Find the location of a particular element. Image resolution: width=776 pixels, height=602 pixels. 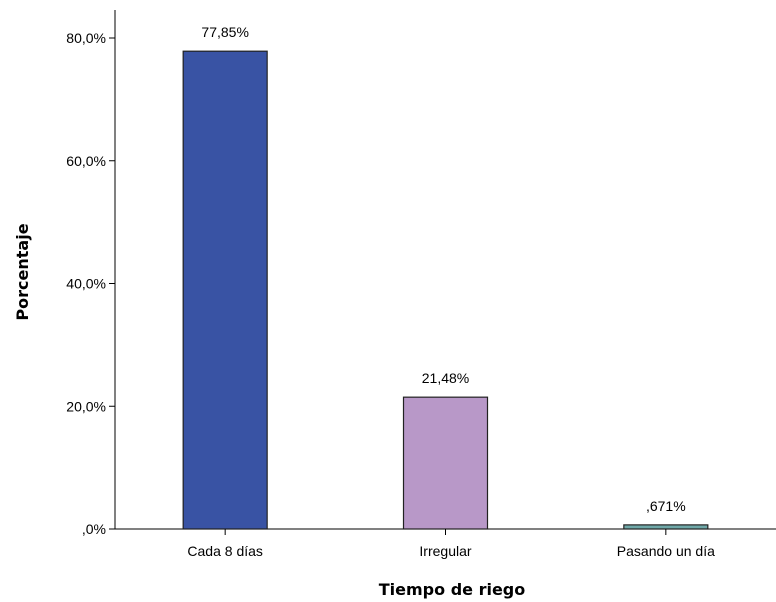

x-tick-label: Cada 8 días is located at coordinates (225, 551).